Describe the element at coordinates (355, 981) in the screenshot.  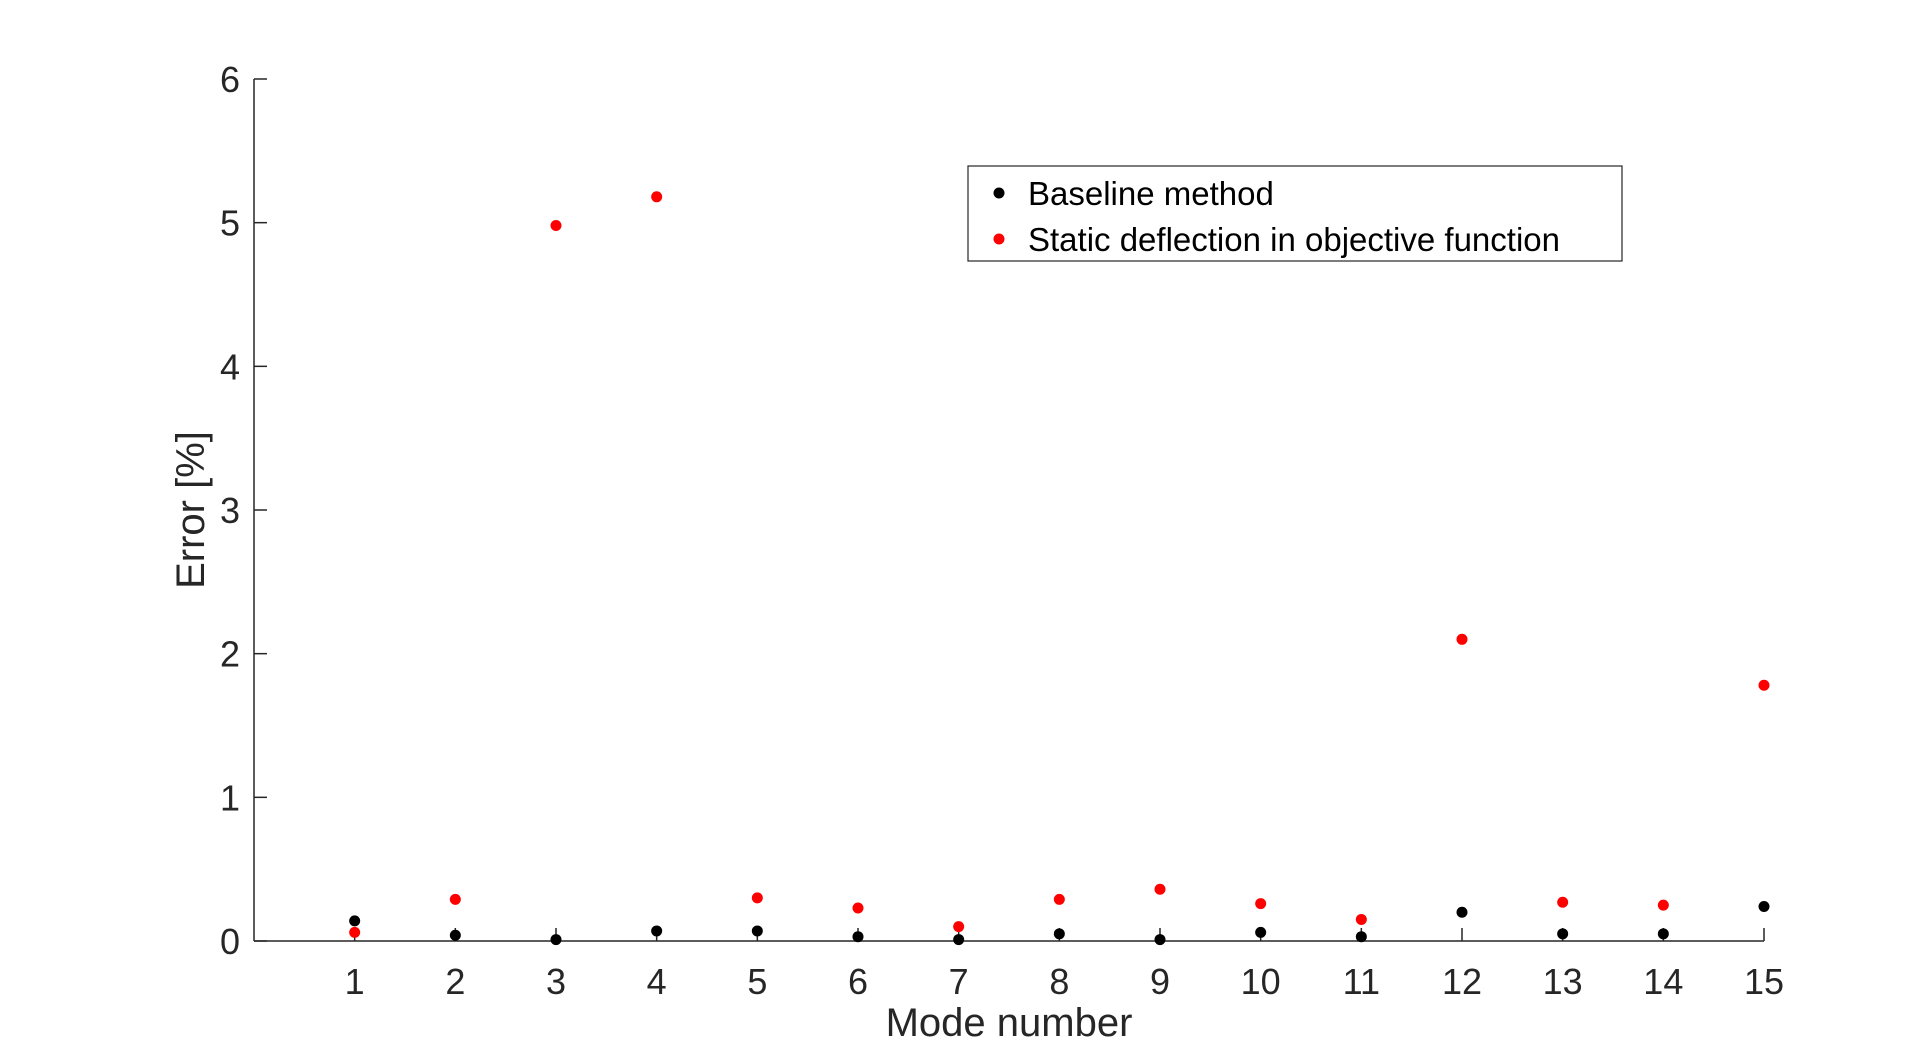
I see `x-tick-label: 1` at that location.